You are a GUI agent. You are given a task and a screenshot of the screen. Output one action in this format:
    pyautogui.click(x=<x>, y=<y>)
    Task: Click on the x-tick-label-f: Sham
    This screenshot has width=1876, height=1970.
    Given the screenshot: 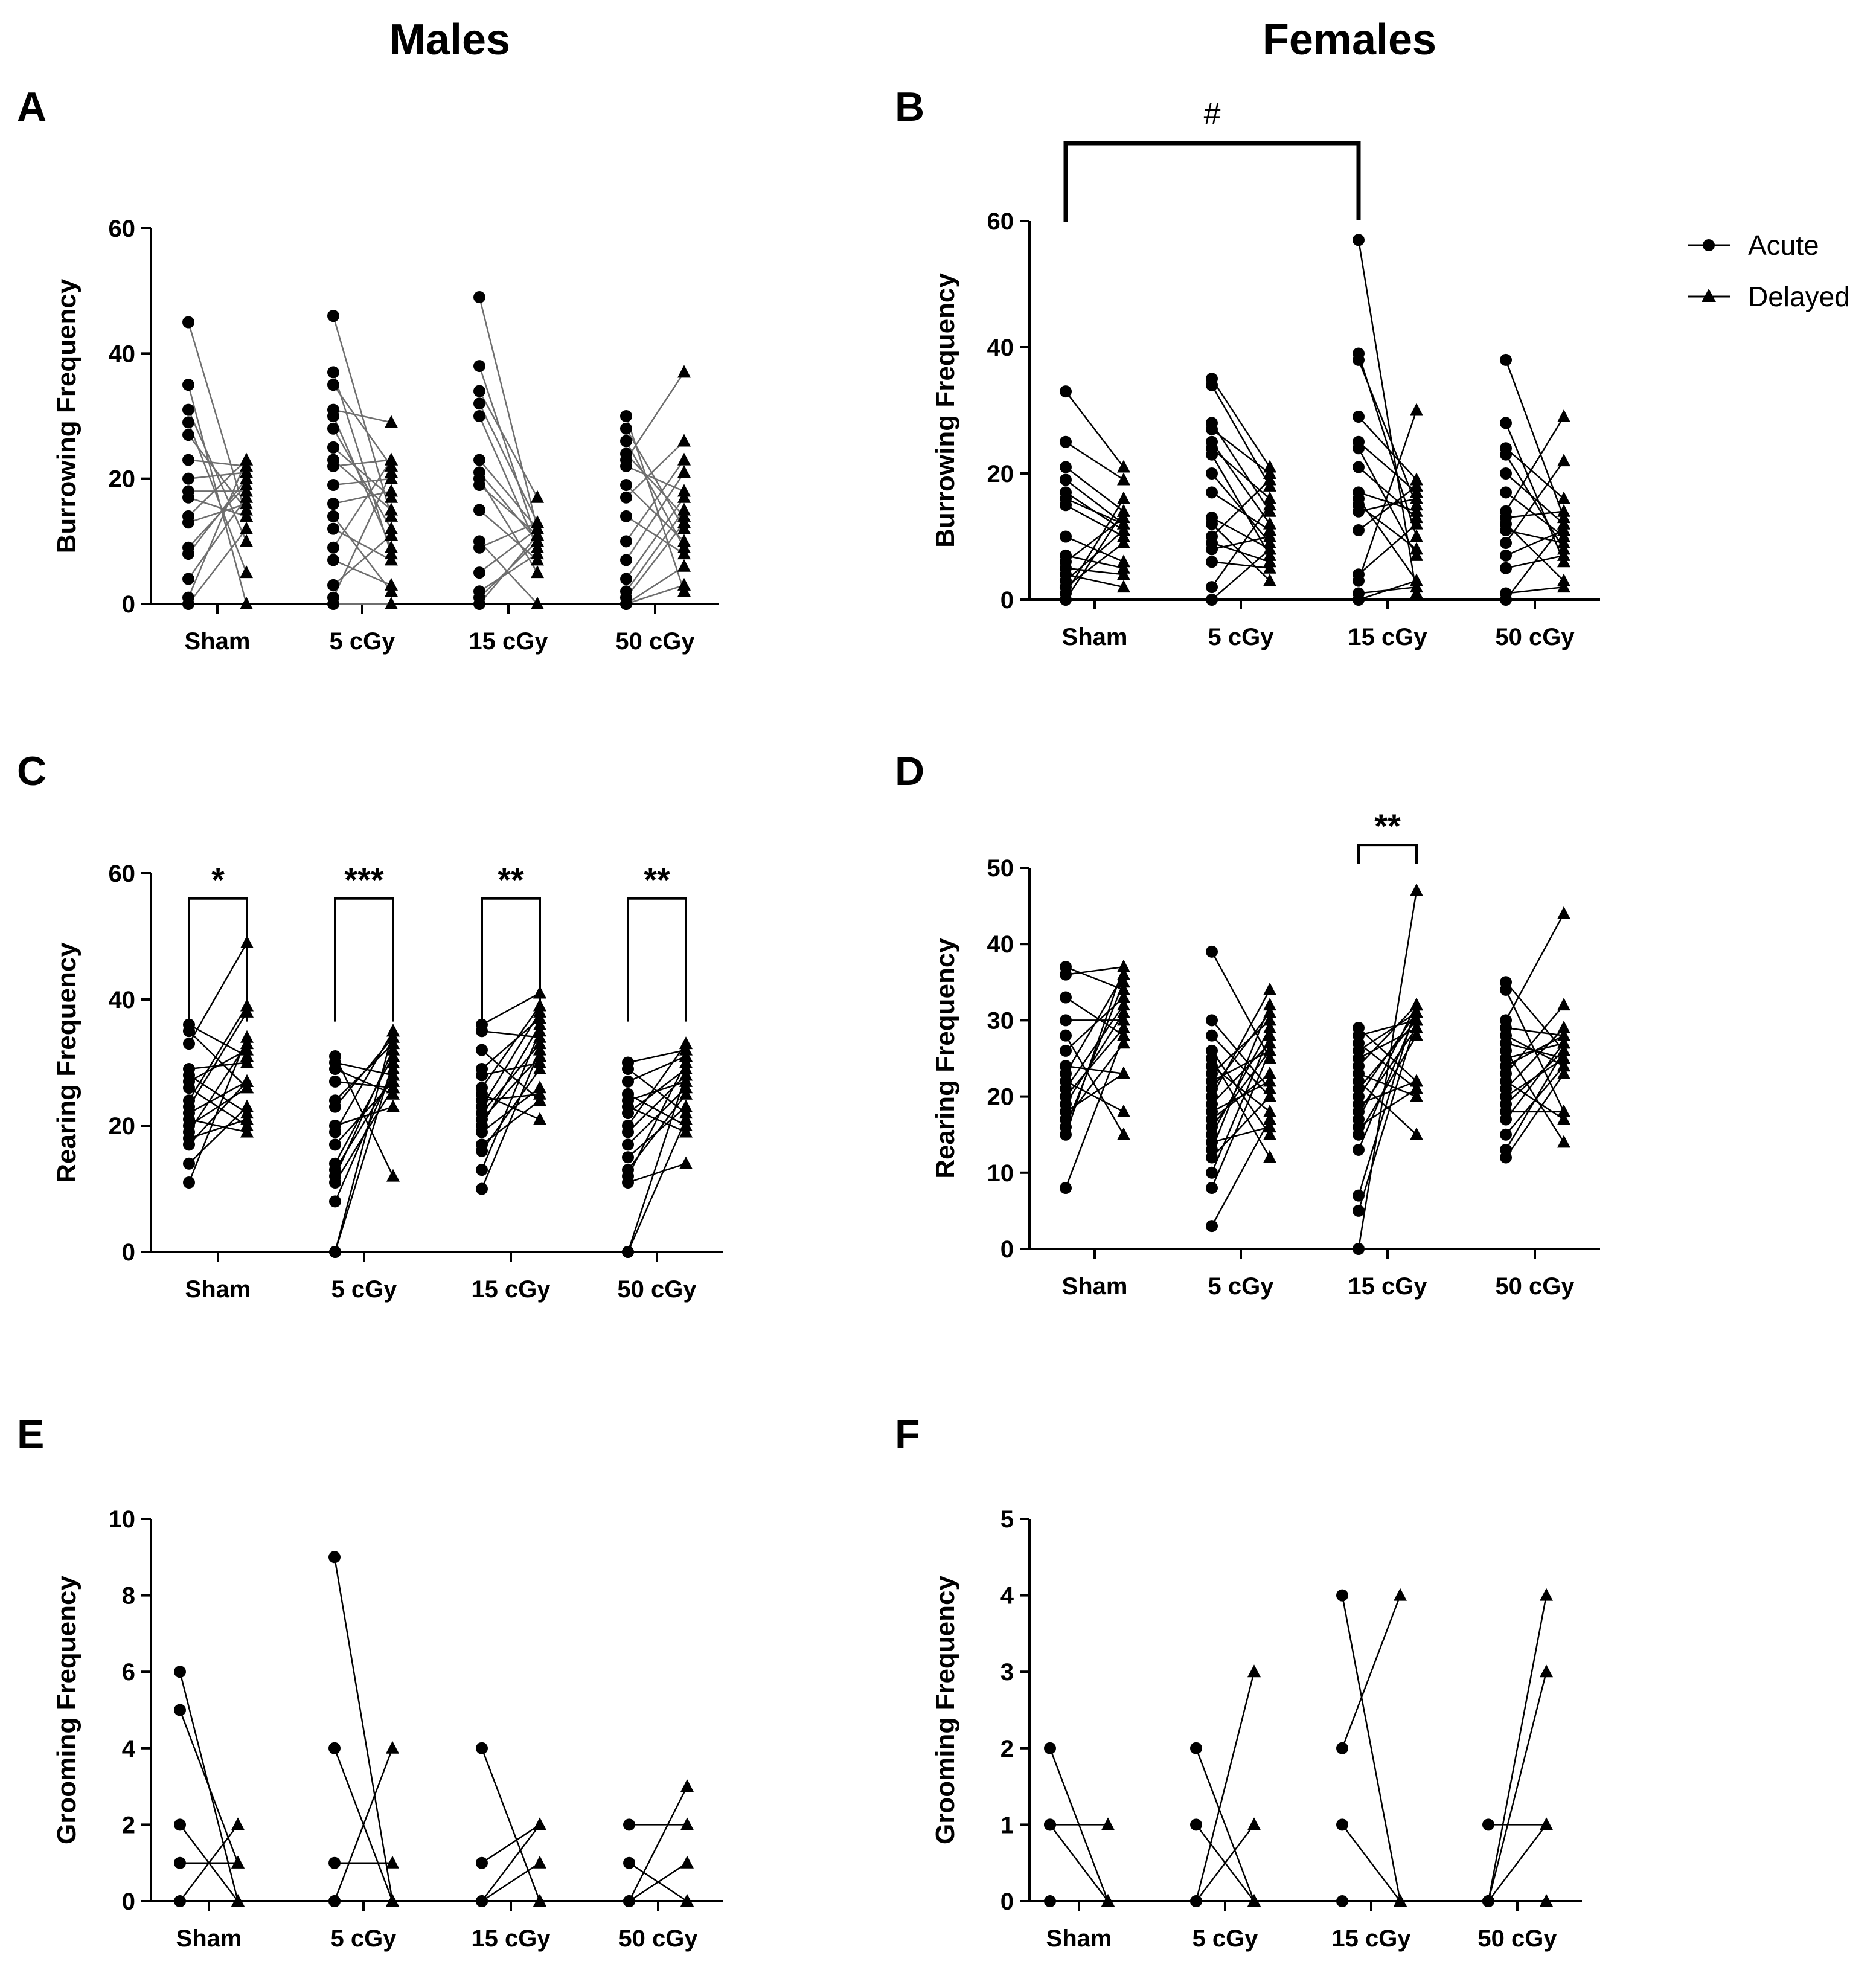 What is the action you would take?
    pyautogui.click(x=1079, y=1939)
    